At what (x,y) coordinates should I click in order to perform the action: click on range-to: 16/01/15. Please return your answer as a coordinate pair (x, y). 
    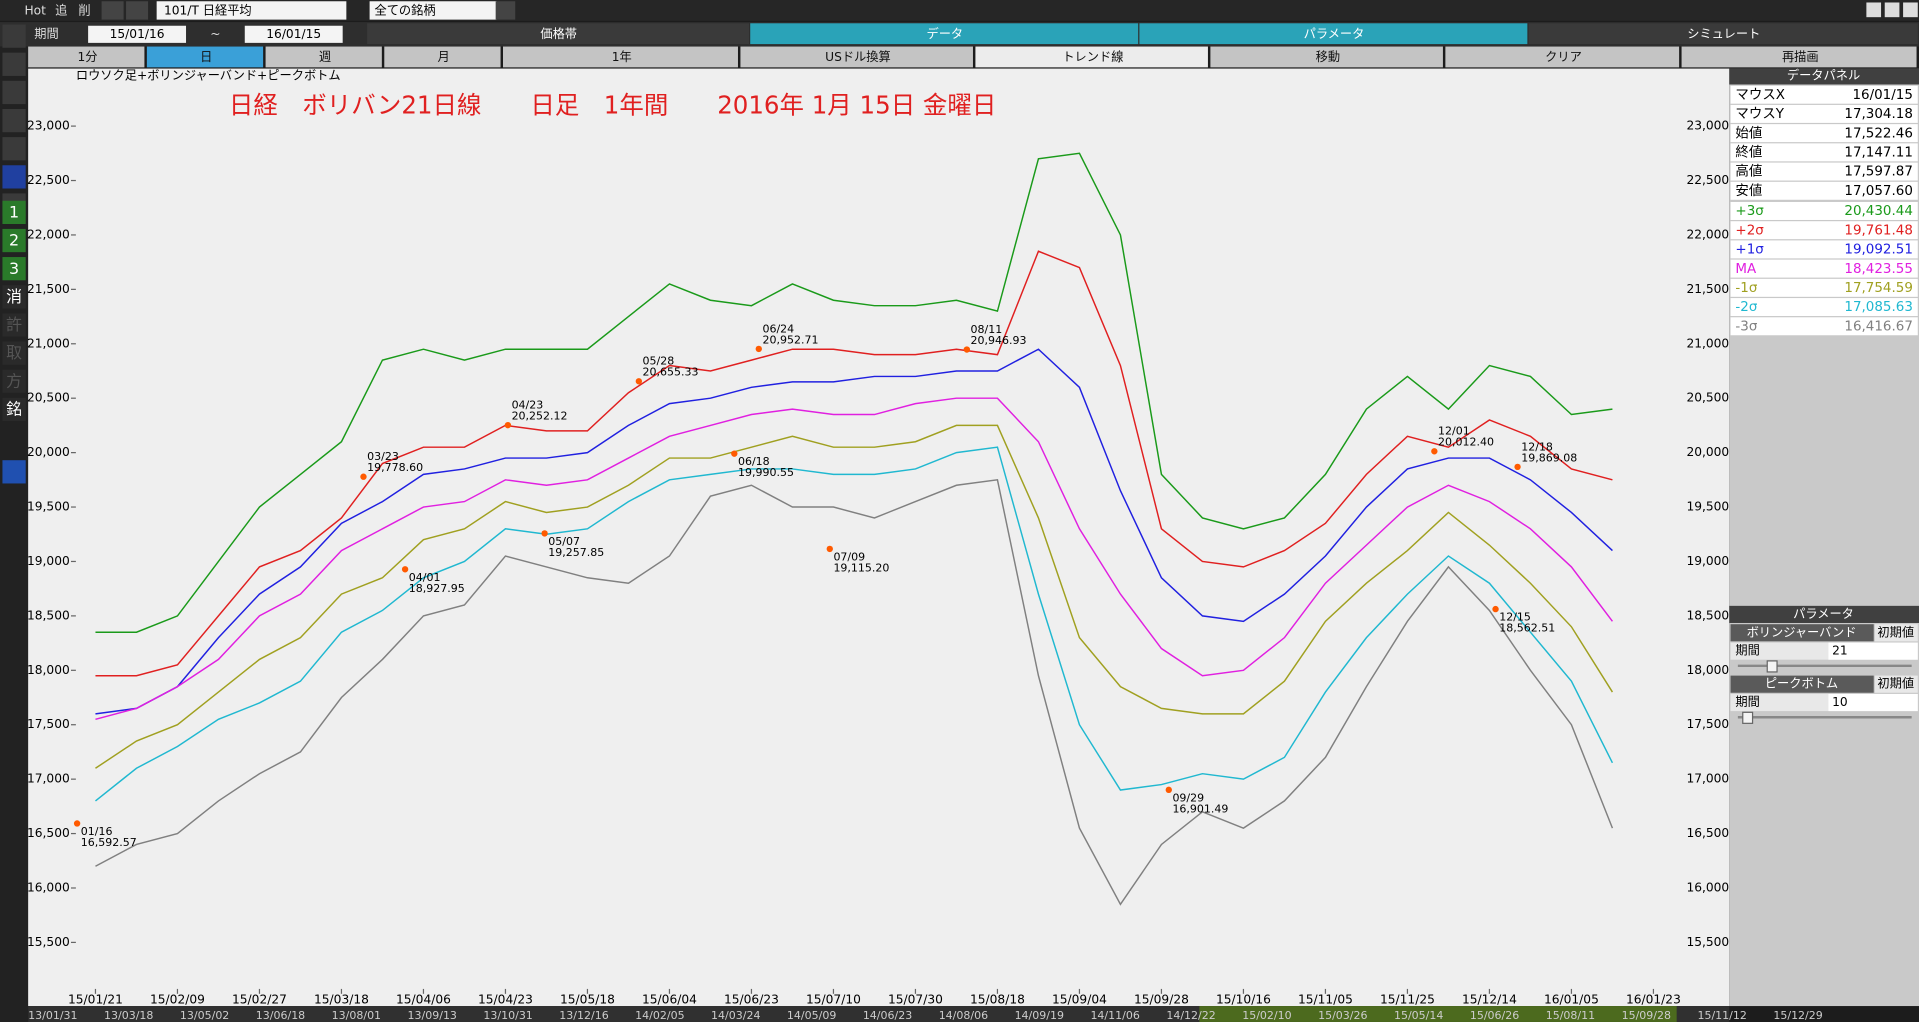
    Looking at the image, I should click on (293, 34).